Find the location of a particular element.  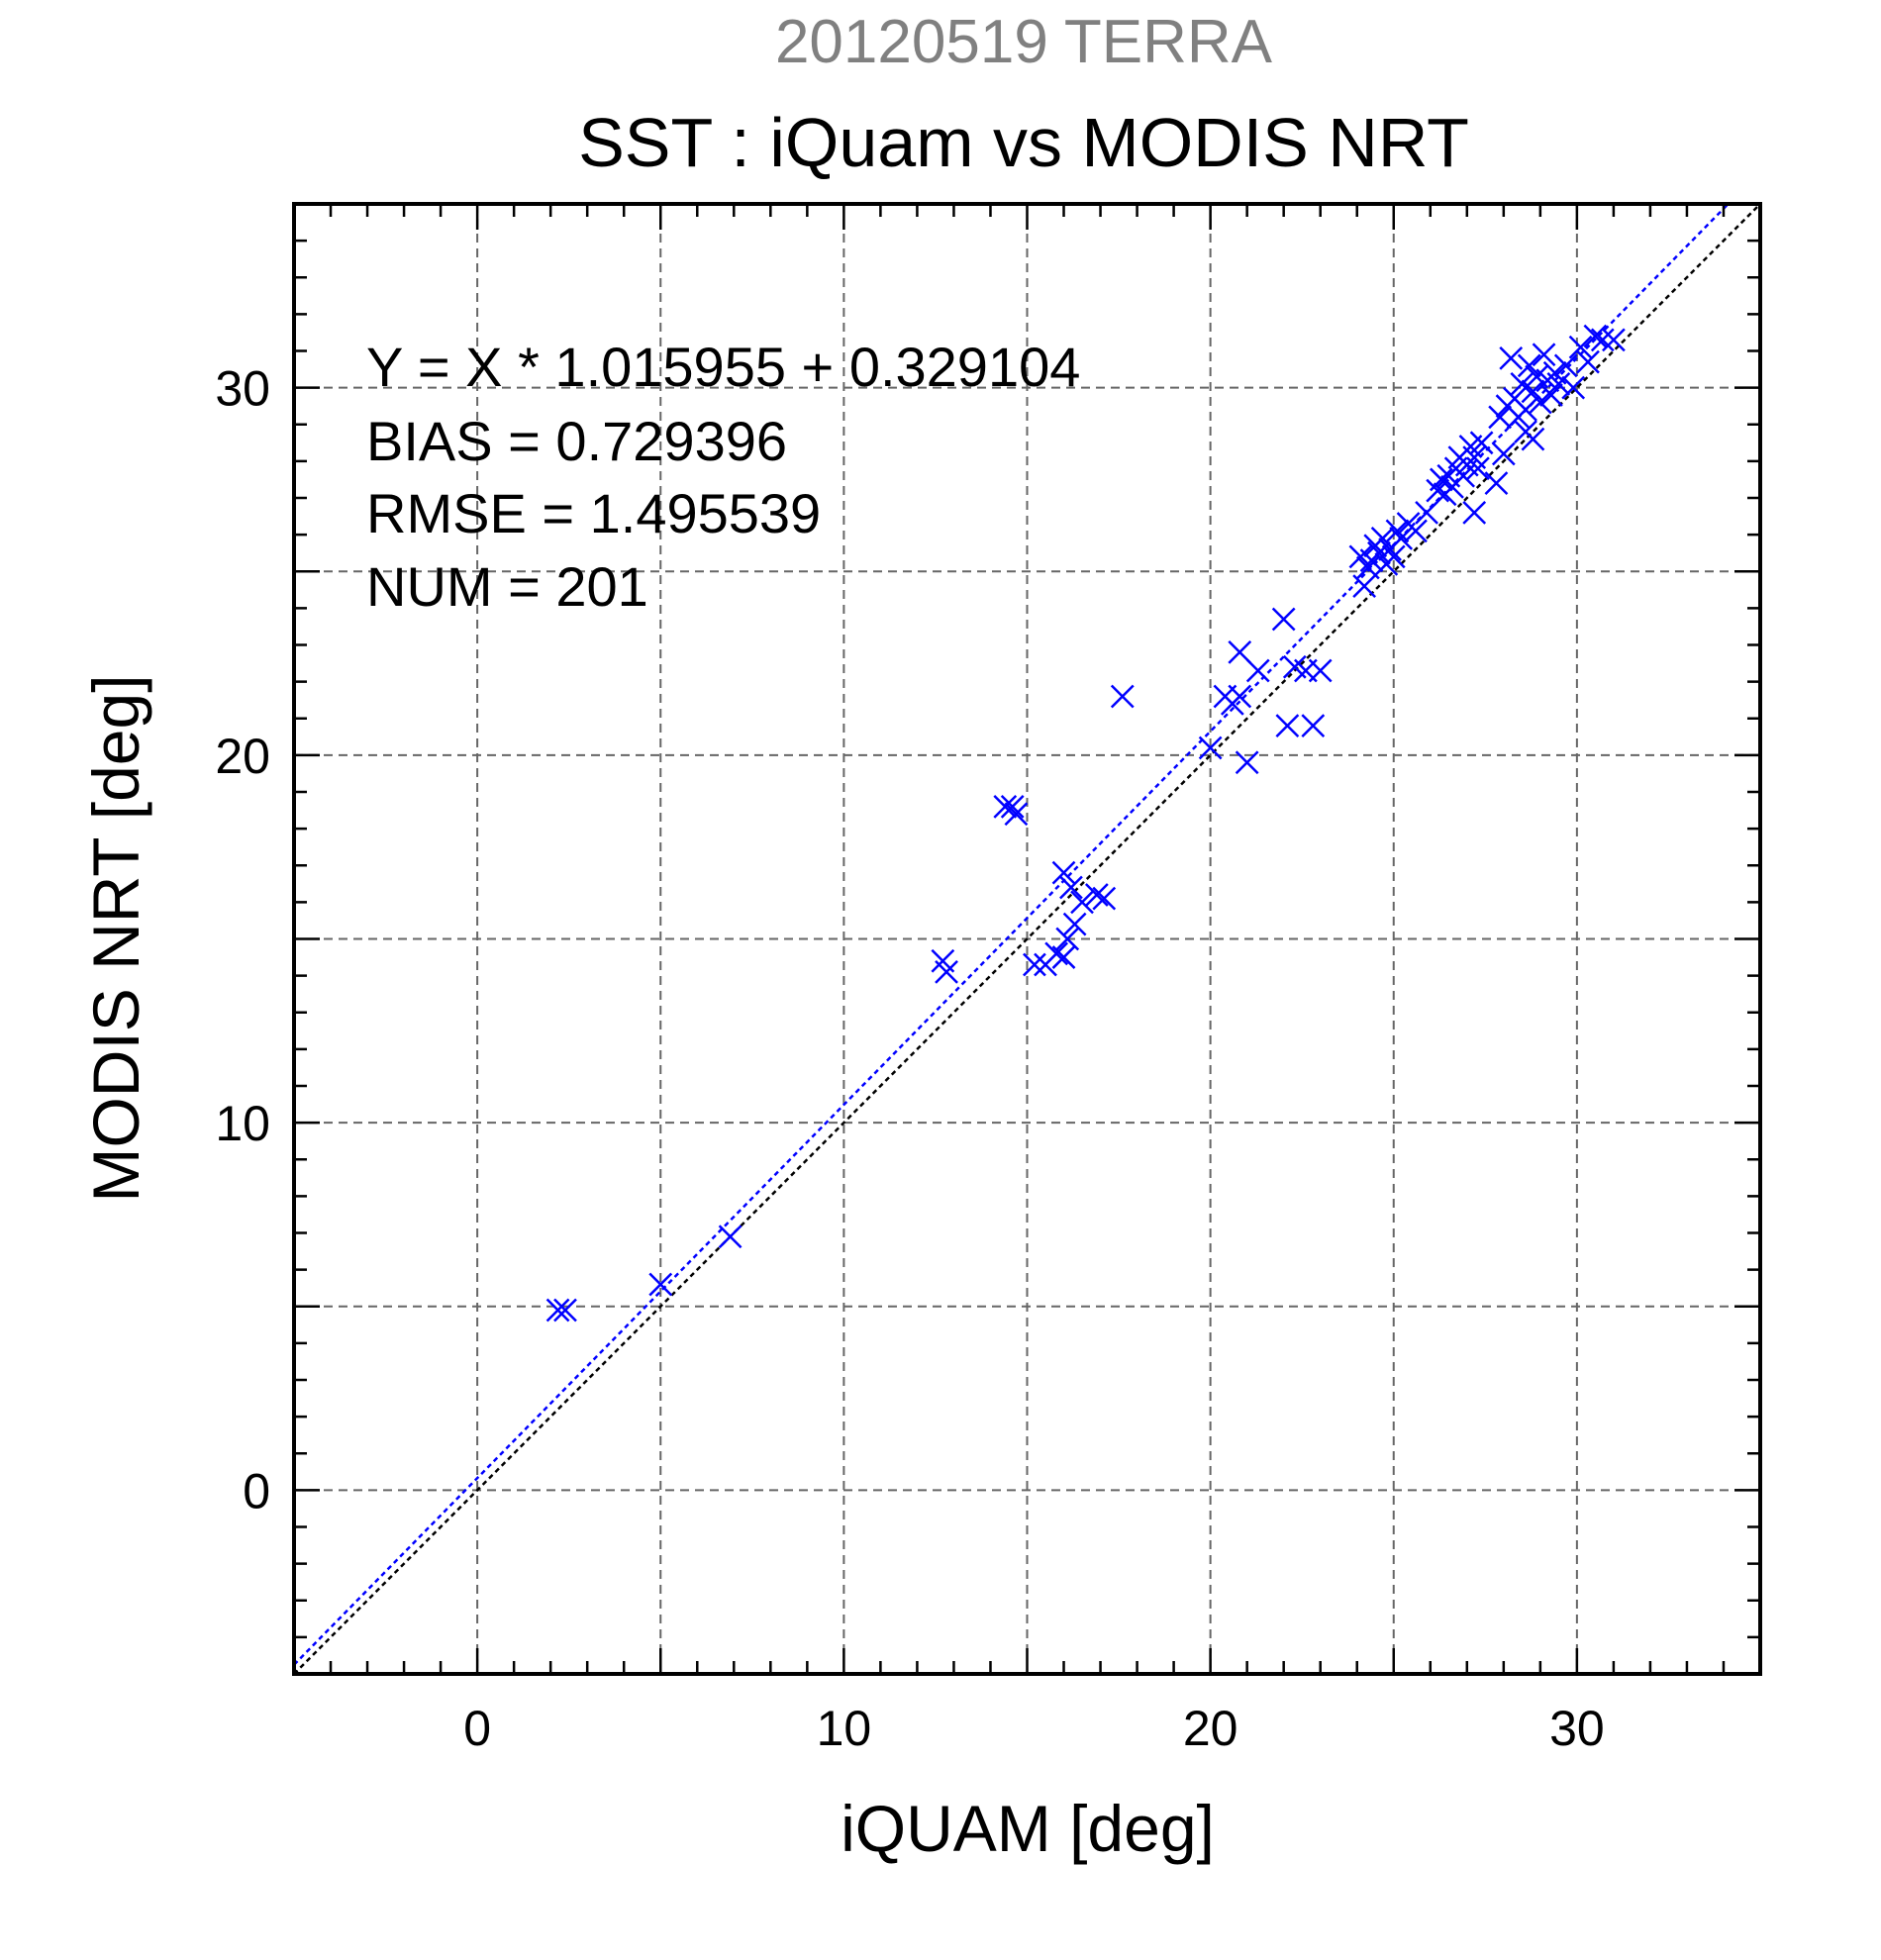

y-tick-label: 20 is located at coordinates (243, 756).